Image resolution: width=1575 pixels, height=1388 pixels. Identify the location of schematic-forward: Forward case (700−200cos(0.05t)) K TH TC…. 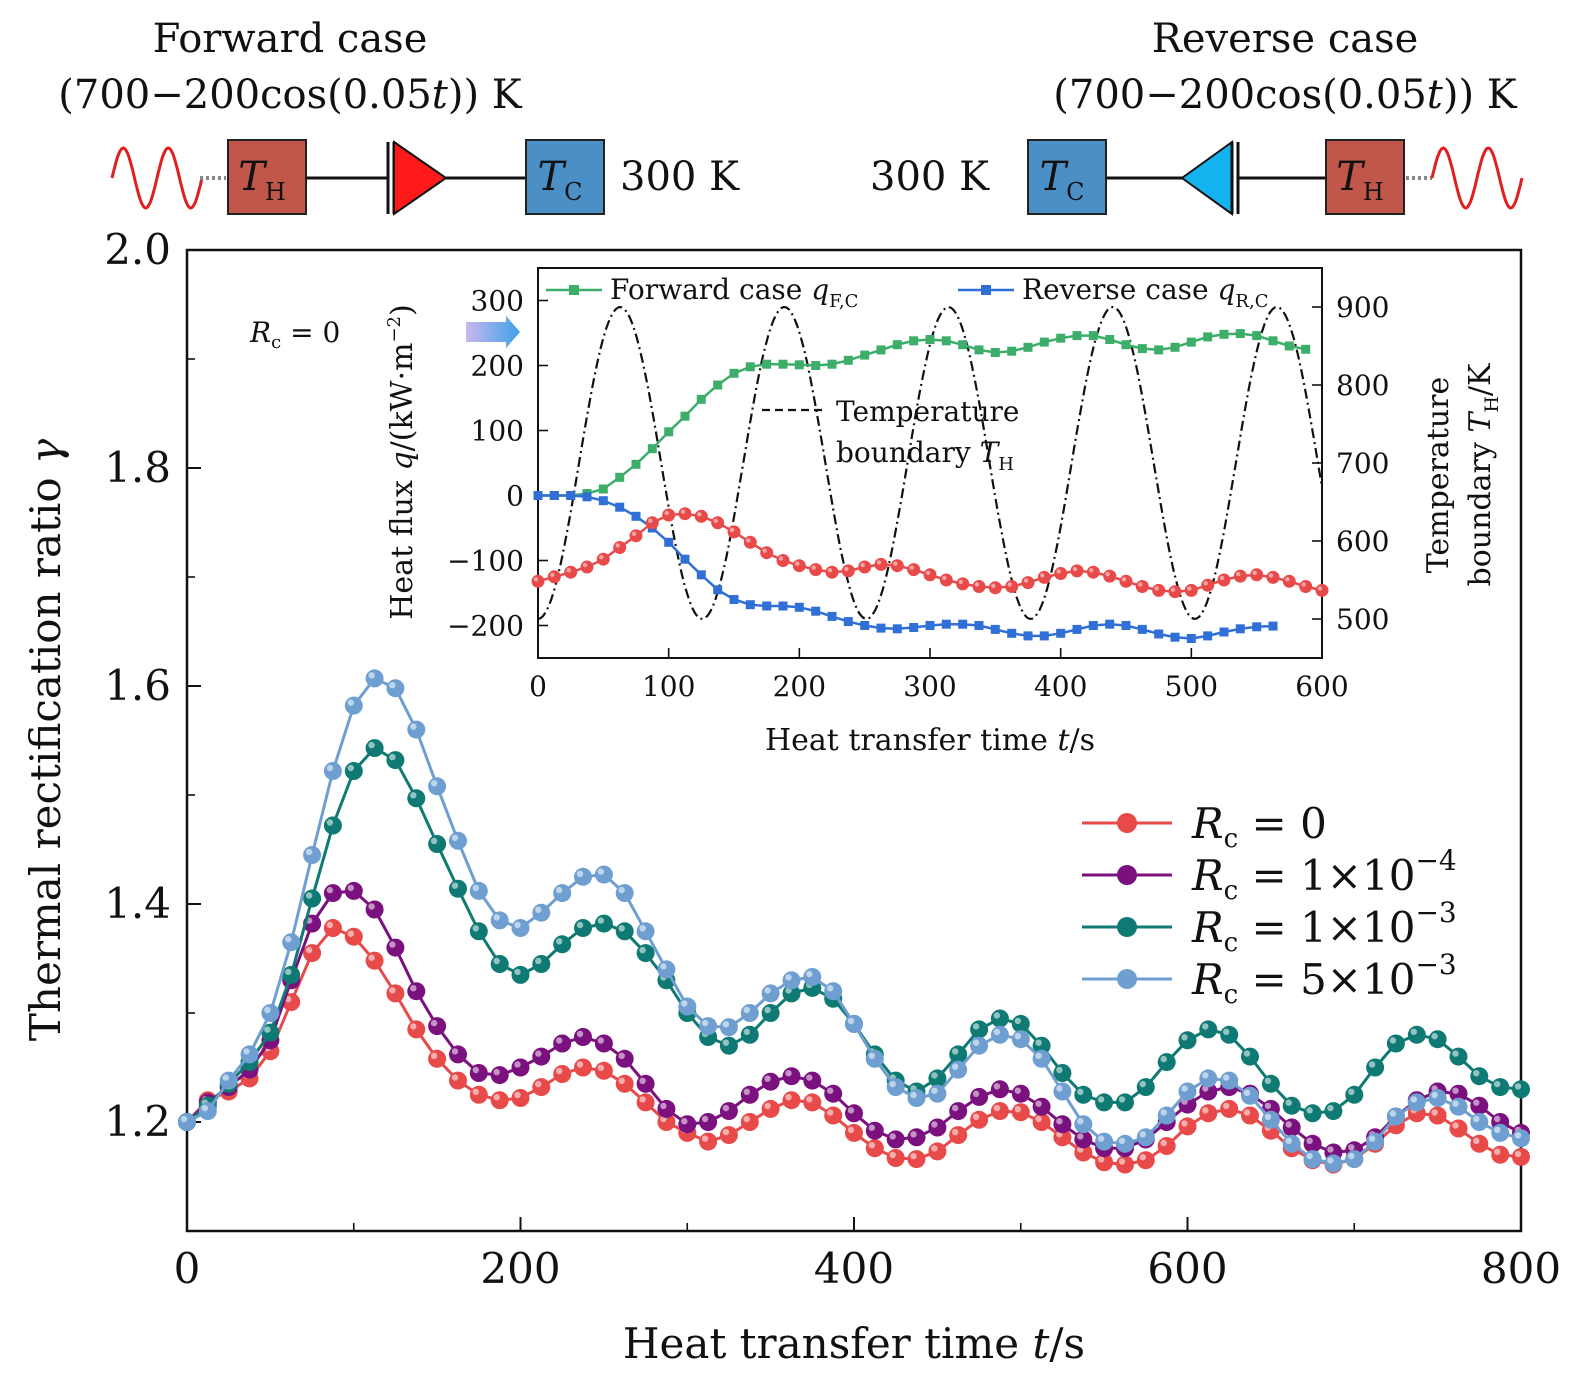
(399, 116).